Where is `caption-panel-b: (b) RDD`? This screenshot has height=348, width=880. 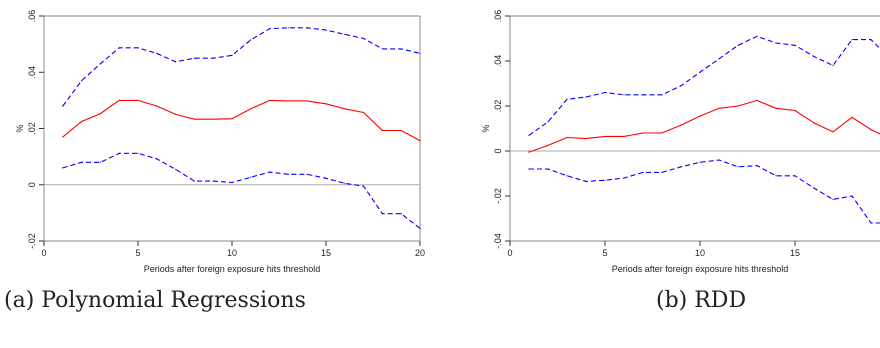
caption-panel-b: (b) RDD is located at coordinates (701, 300).